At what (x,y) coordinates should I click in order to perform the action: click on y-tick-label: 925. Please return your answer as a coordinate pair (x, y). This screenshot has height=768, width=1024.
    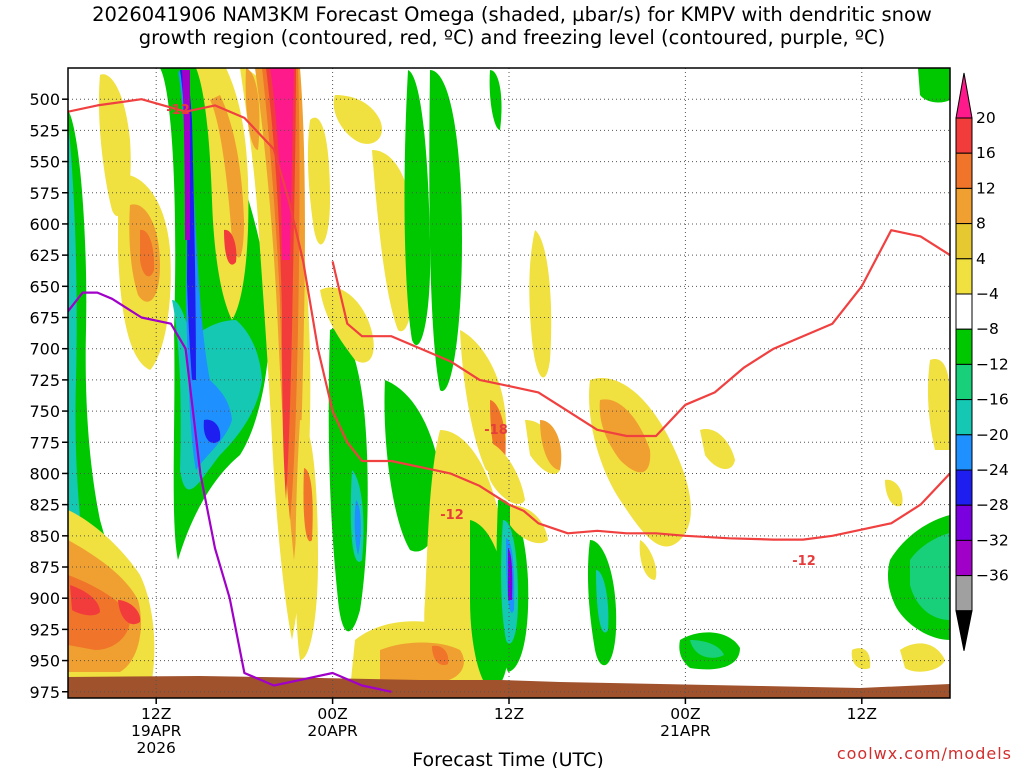
    Looking at the image, I should click on (44, 629).